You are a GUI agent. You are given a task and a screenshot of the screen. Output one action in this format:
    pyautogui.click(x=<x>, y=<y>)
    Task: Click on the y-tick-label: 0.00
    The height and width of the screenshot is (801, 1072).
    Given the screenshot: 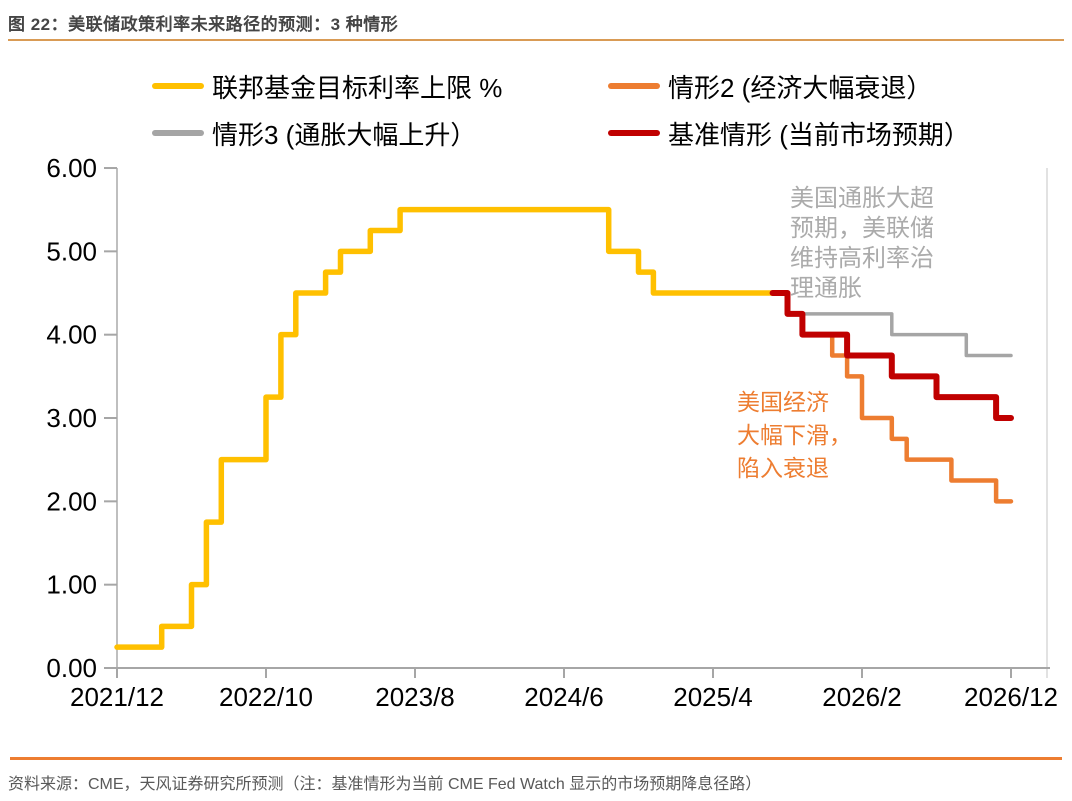 What is the action you would take?
    pyautogui.click(x=71, y=668)
    